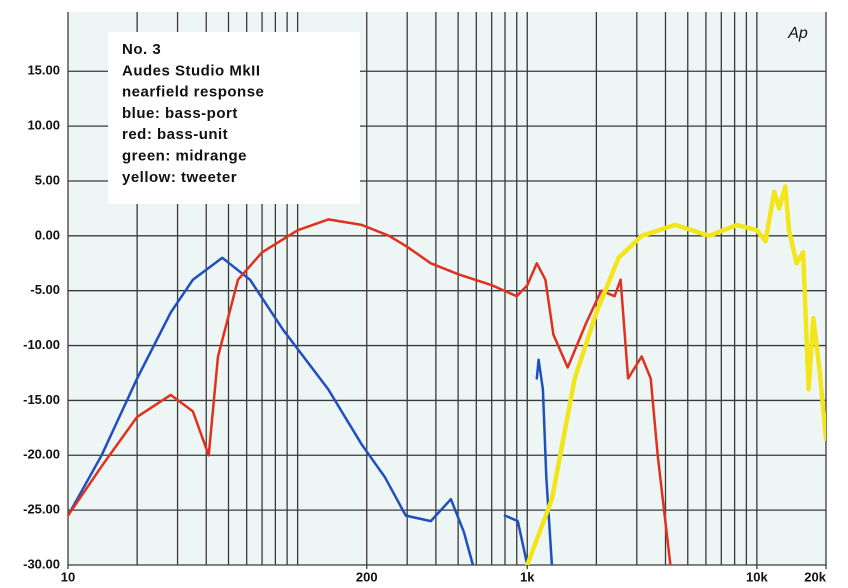  What do you see at coordinates (527, 576) in the screenshot?
I see `x-tick-label: 1k` at bounding box center [527, 576].